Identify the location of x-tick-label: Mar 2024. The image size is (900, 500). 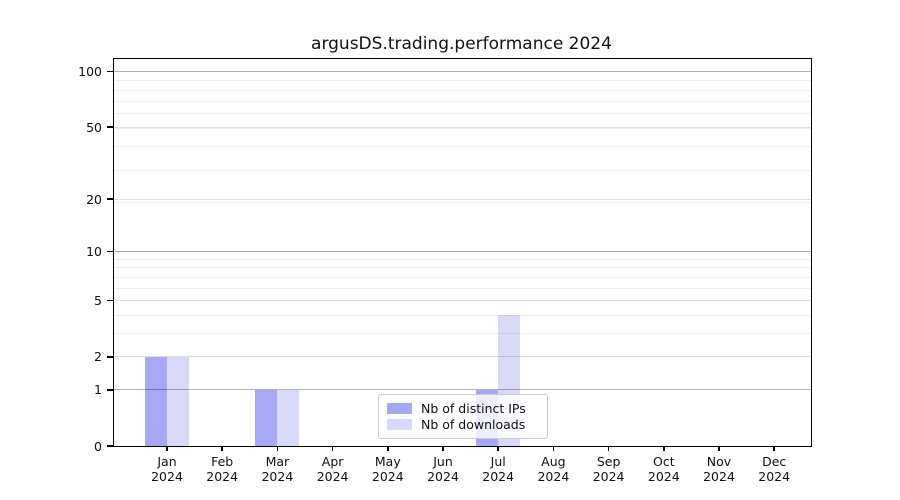
(277, 469).